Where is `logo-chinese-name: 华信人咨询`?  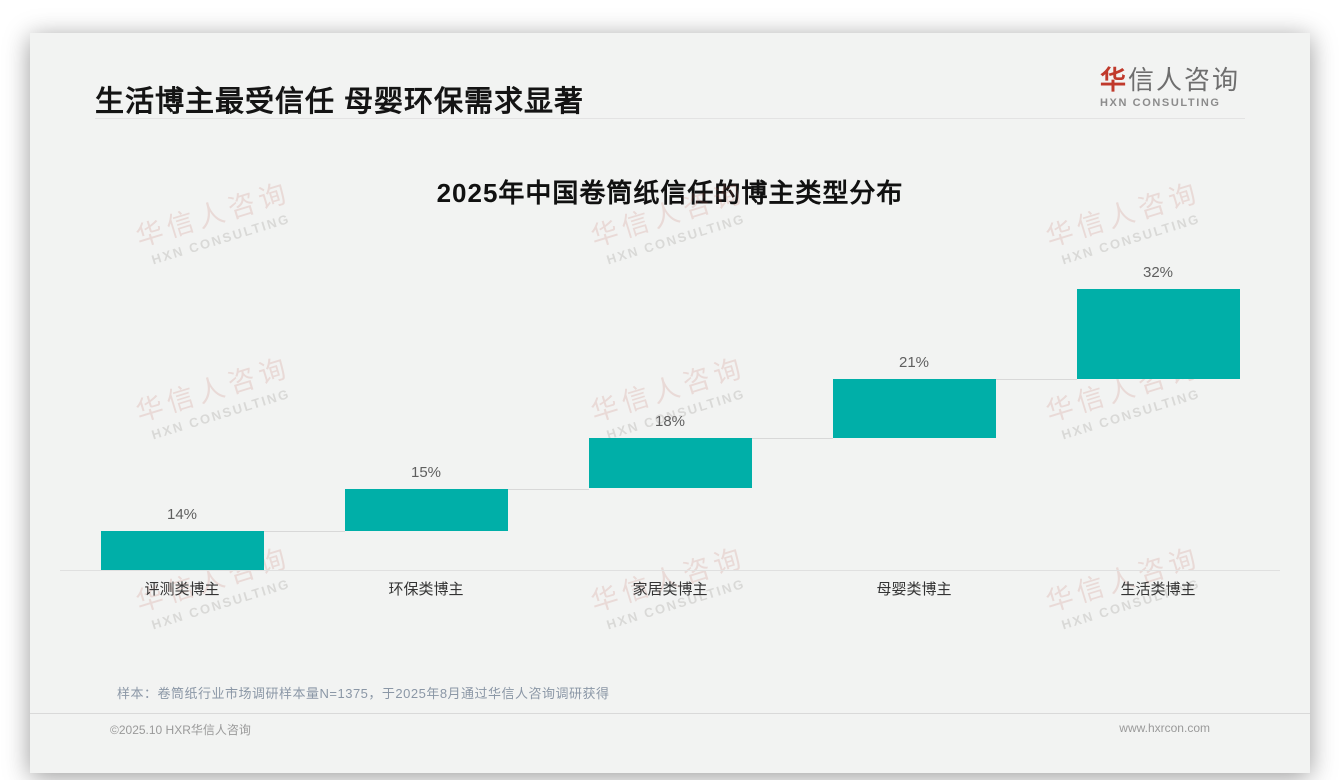 logo-chinese-name: 华信人咨询 is located at coordinates (1170, 80).